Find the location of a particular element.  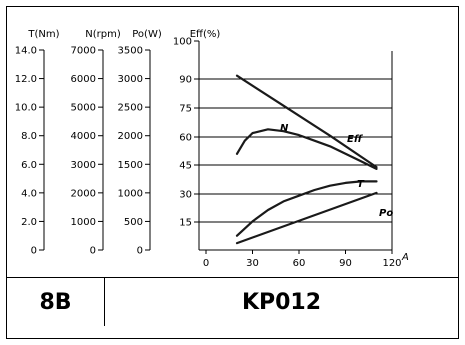

y-tick-label-0-3: 8.0 is located at coordinates (29, 136).